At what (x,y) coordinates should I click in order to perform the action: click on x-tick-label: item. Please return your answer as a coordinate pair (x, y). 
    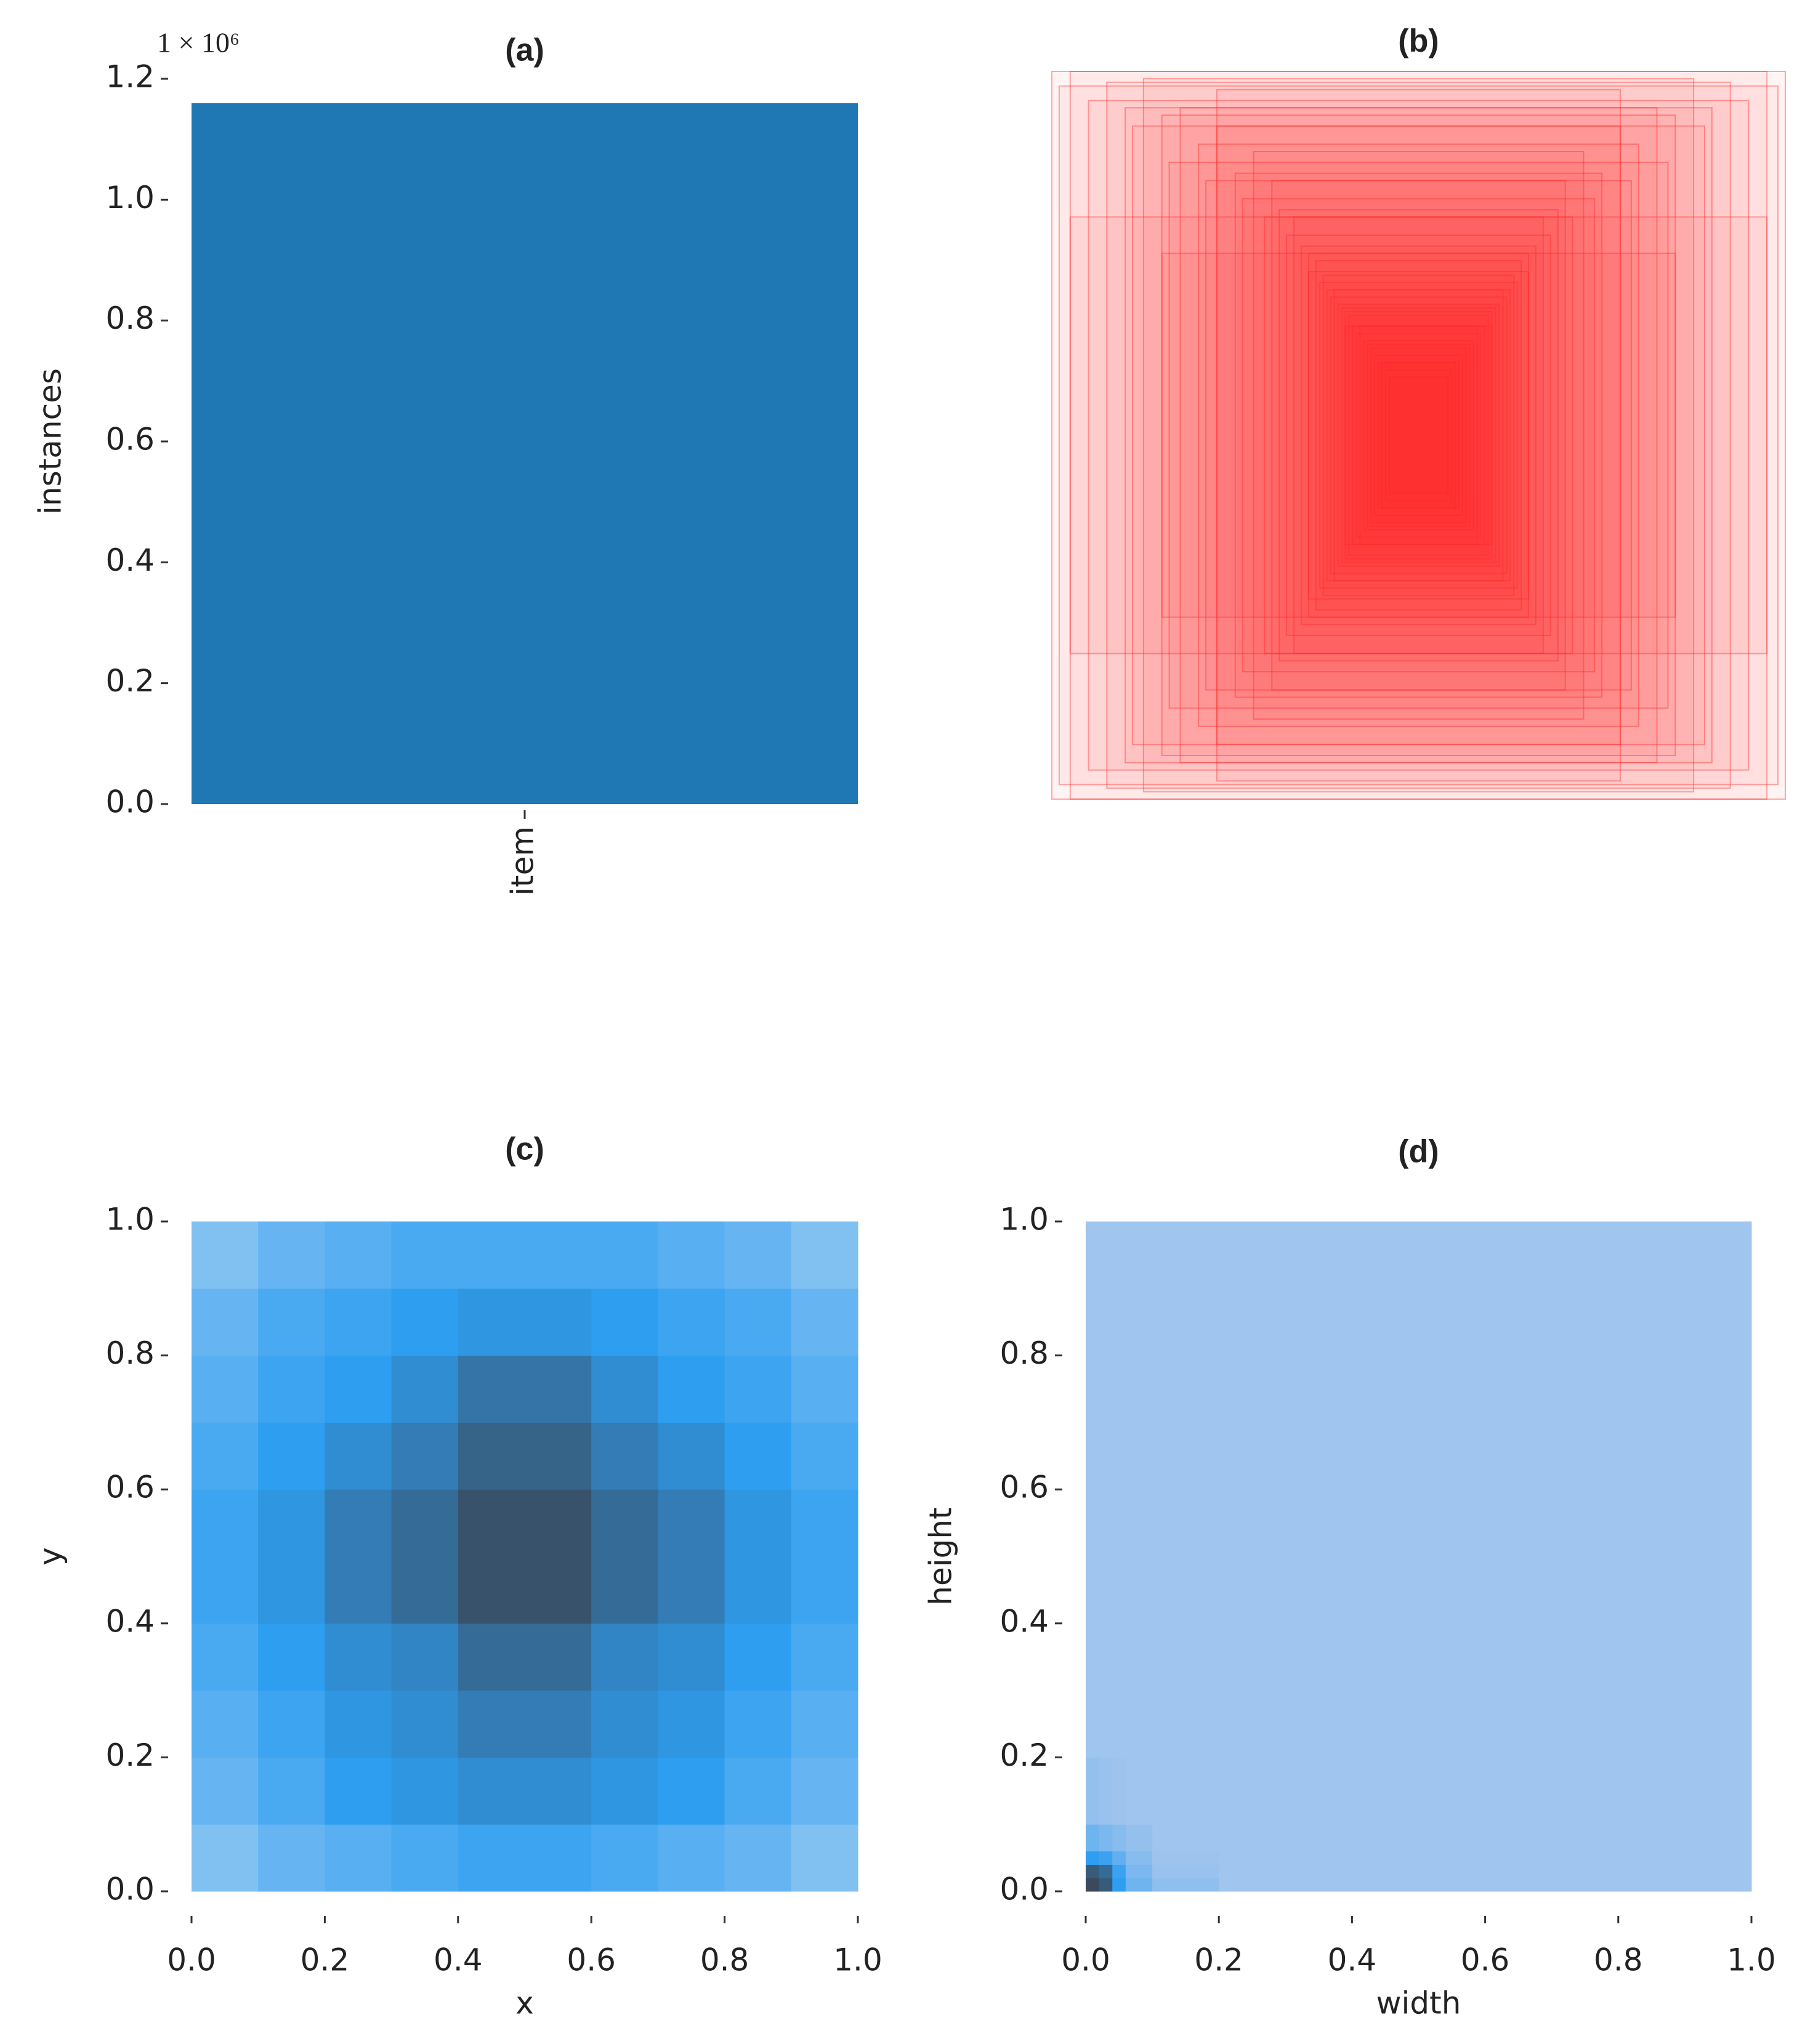
    Looking at the image, I should click on (523, 861).